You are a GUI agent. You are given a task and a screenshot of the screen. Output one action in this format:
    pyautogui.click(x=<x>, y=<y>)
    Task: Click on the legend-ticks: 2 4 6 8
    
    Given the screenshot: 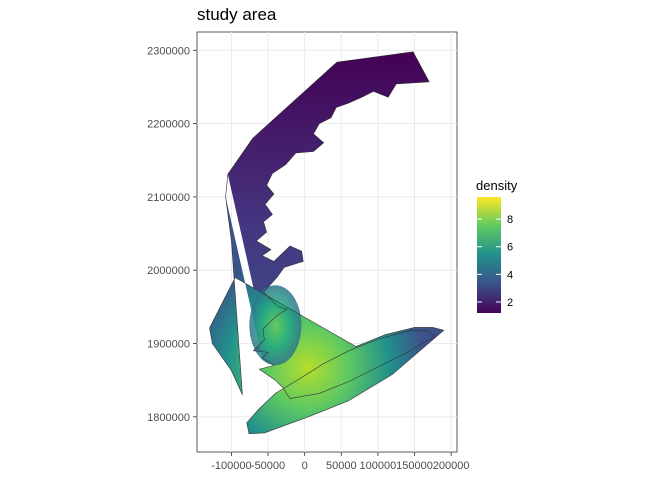 What is the action you would take?
    pyautogui.click(x=495, y=261)
    